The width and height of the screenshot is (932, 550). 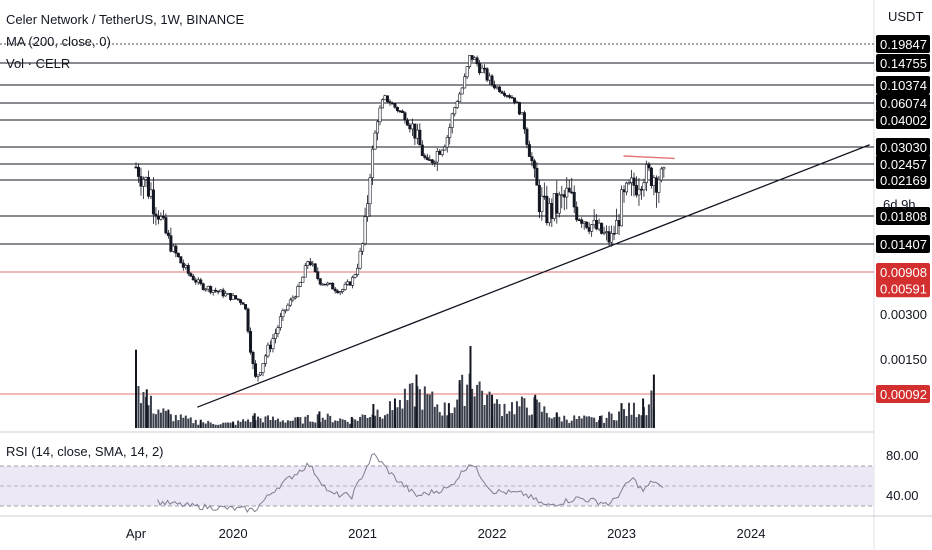 What do you see at coordinates (903, 44) in the screenshot?
I see `price-label-text: 0.19847` at bounding box center [903, 44].